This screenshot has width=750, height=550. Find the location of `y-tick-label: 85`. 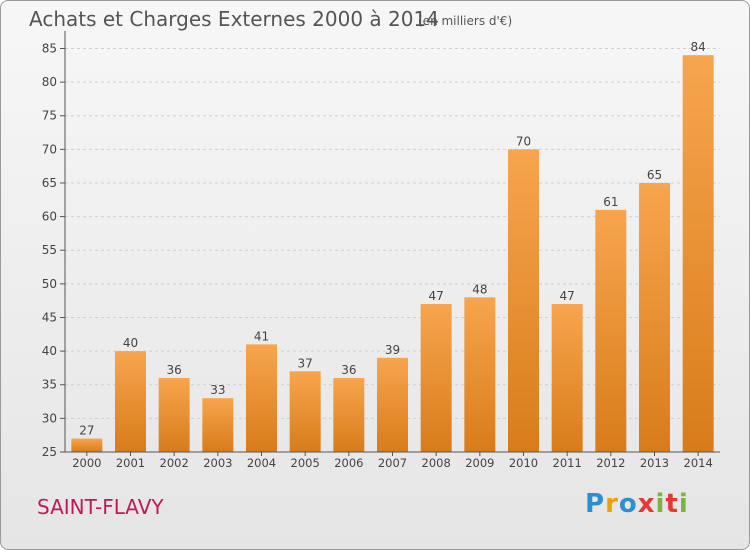

y-tick-label: 85 is located at coordinates (49, 48).